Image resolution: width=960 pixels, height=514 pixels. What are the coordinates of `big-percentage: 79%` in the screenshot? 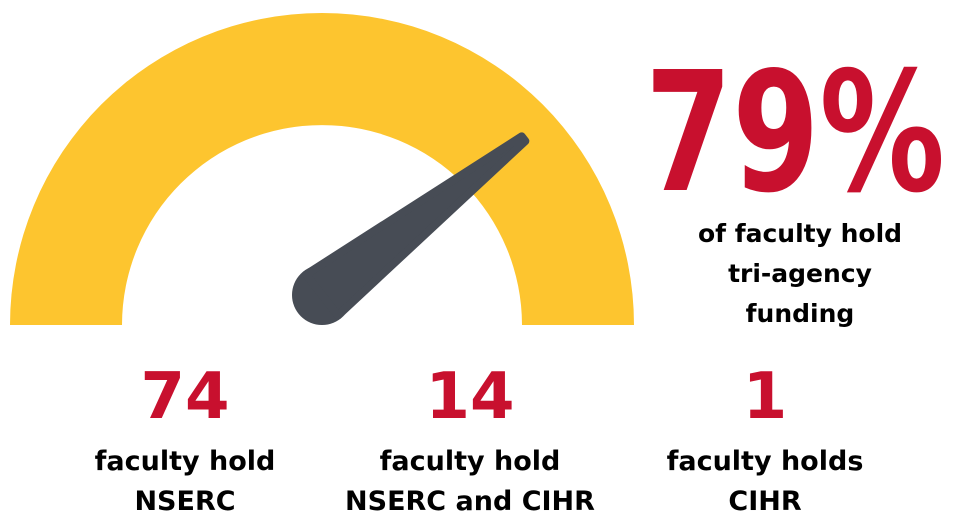 It's located at (795, 133).